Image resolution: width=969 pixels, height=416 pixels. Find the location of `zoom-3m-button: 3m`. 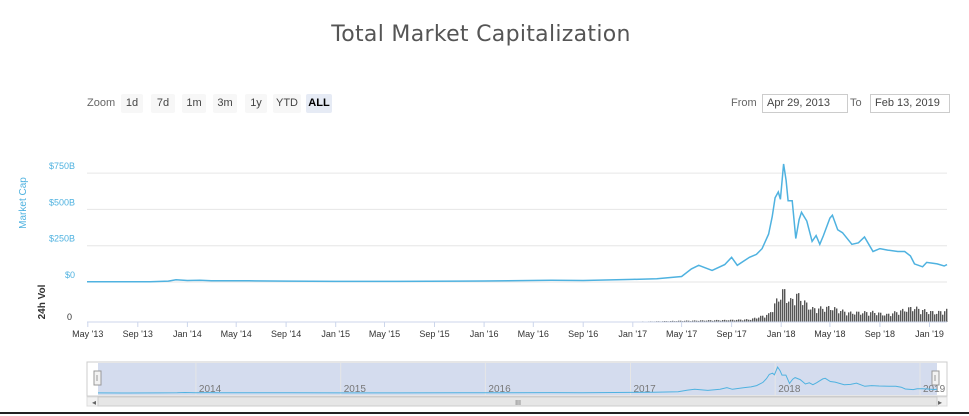

zoom-3m-button: 3m is located at coordinates (225, 103).